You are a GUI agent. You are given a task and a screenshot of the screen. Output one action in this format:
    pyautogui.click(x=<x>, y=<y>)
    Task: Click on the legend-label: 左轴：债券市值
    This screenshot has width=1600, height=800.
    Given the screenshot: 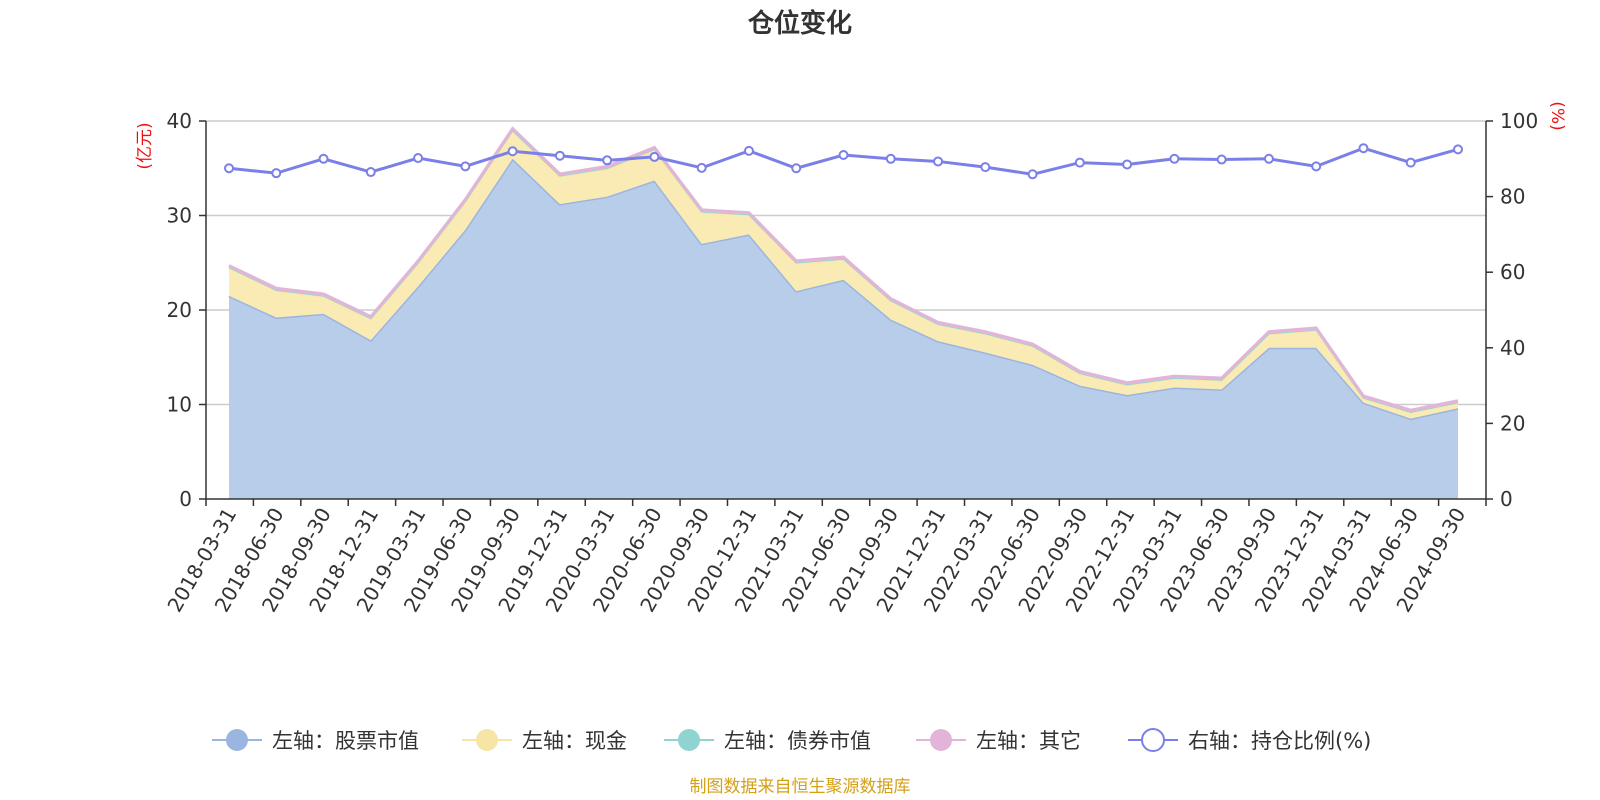 What is the action you would take?
    pyautogui.click(x=797, y=741)
    